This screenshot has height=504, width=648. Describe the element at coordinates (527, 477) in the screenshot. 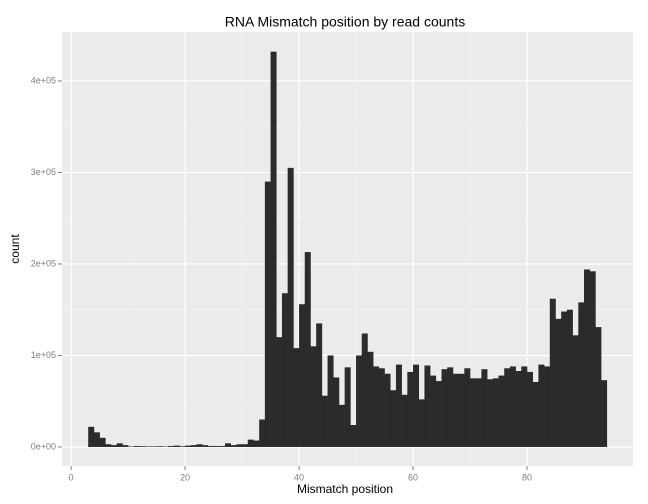

I see `x-tick-label: 80` at that location.